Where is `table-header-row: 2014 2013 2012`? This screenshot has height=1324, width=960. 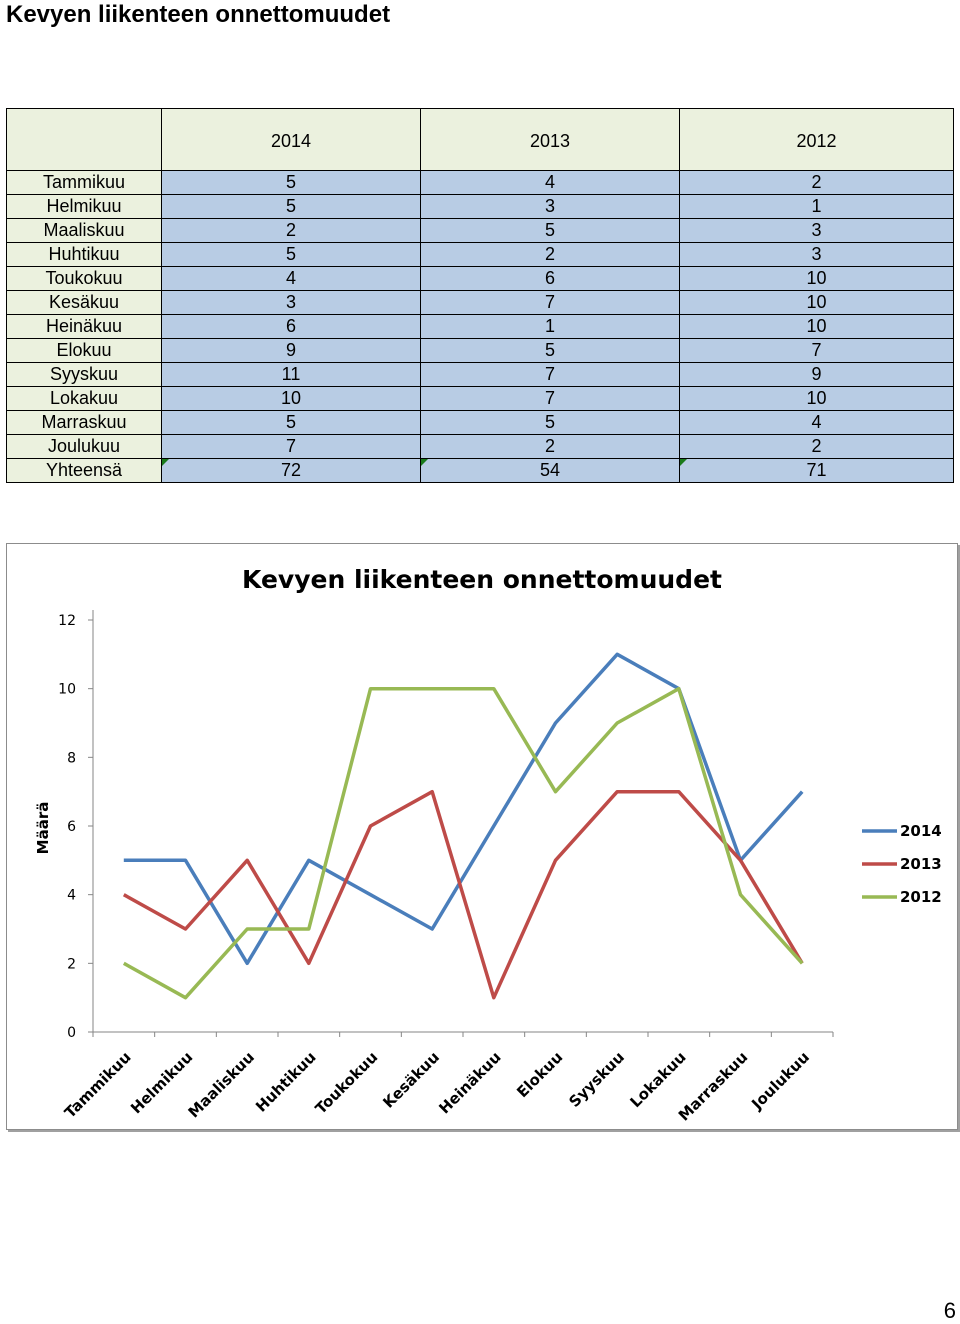
table-header-row: 2014 2013 2012 is located at coordinates (480, 139).